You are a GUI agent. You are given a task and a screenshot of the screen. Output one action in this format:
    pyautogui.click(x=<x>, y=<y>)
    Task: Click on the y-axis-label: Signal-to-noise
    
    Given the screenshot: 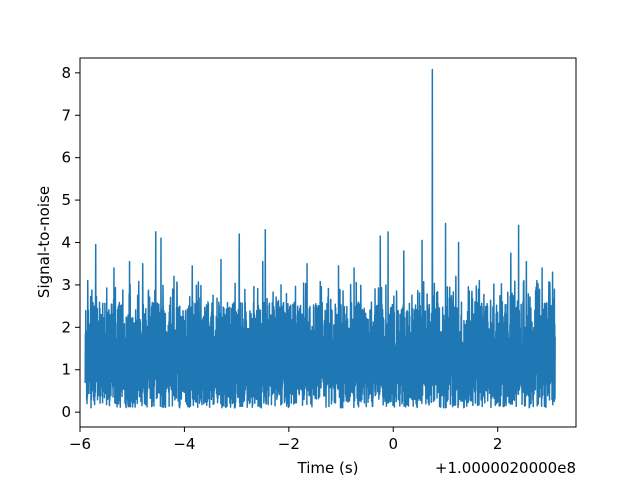 What is the action you would take?
    pyautogui.click(x=44, y=242)
    